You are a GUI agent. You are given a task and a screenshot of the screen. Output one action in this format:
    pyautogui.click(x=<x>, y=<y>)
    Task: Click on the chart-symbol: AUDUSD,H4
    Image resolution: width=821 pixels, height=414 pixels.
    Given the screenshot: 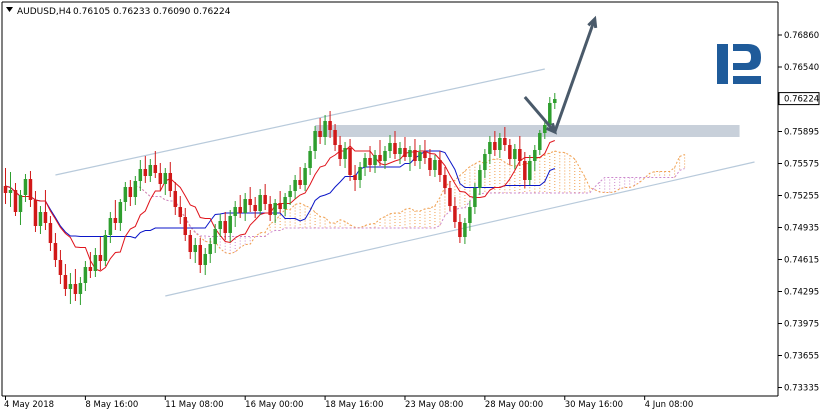 What is the action you would take?
    pyautogui.click(x=44, y=12)
    